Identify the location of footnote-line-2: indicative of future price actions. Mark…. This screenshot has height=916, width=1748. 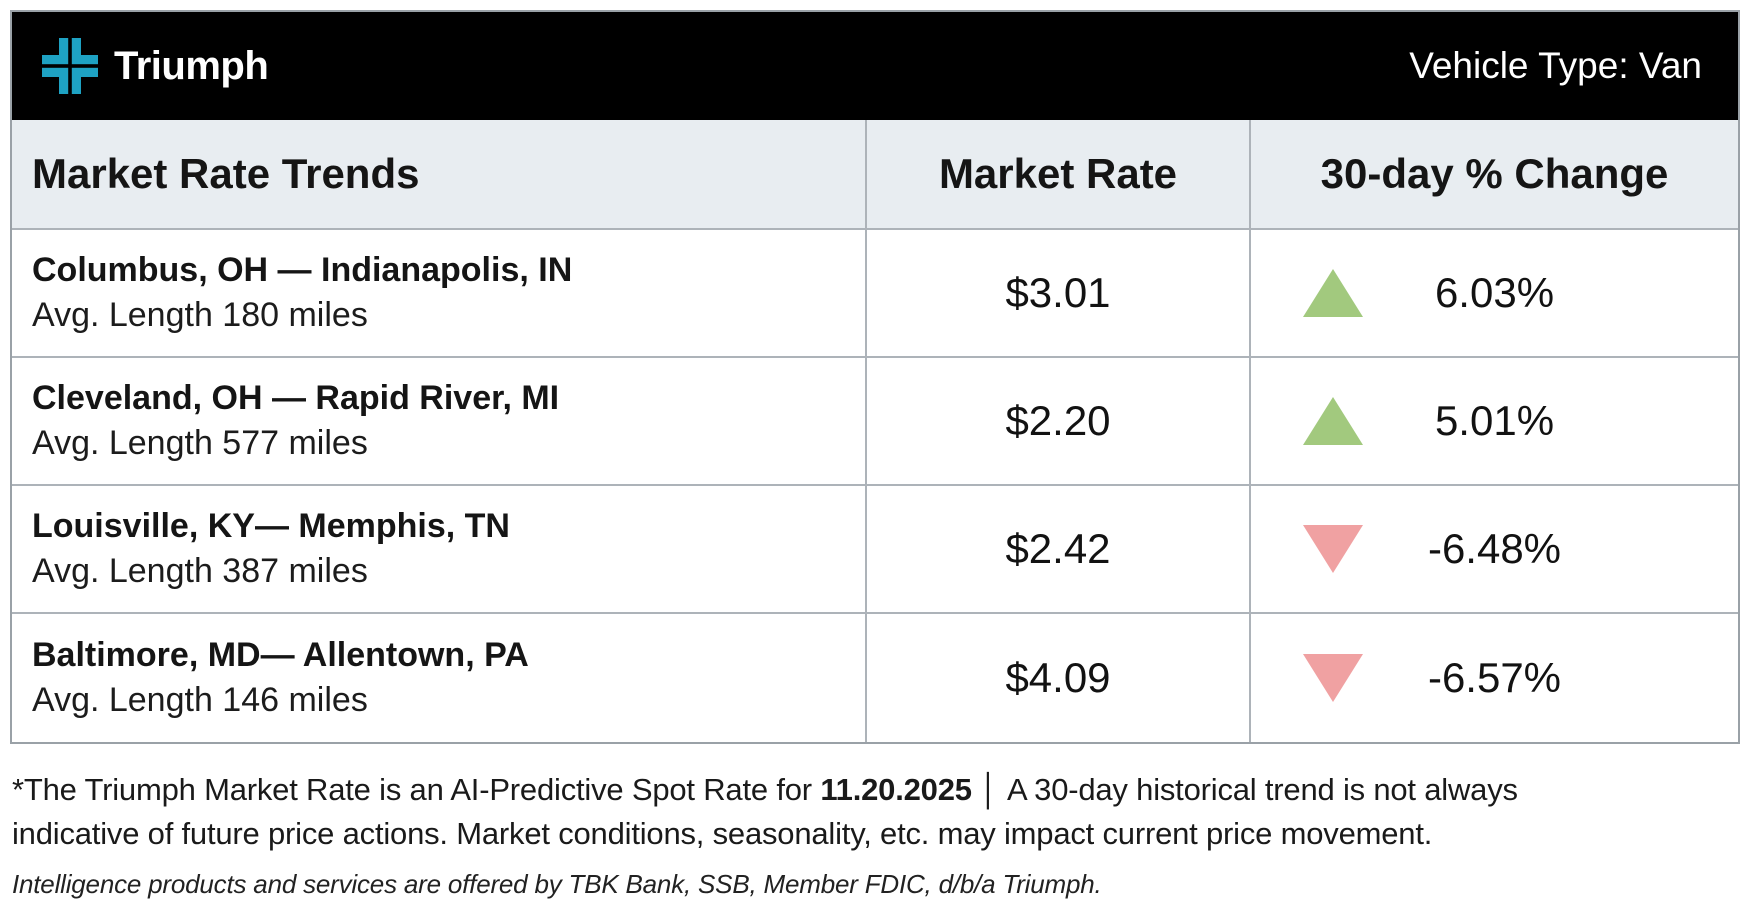
(722, 834).